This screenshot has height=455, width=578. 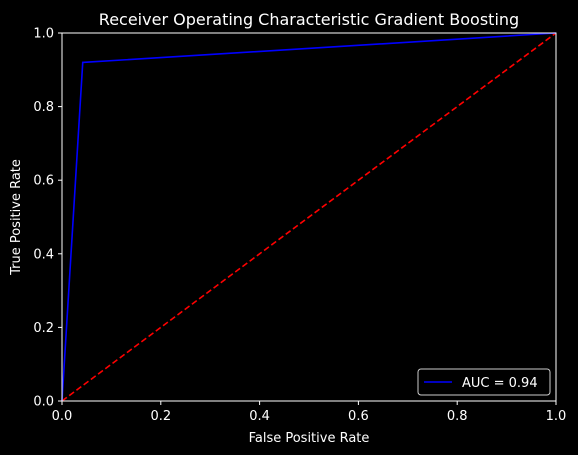 What do you see at coordinates (43, 254) in the screenshot?
I see `y-tick-label: 0.4` at bounding box center [43, 254].